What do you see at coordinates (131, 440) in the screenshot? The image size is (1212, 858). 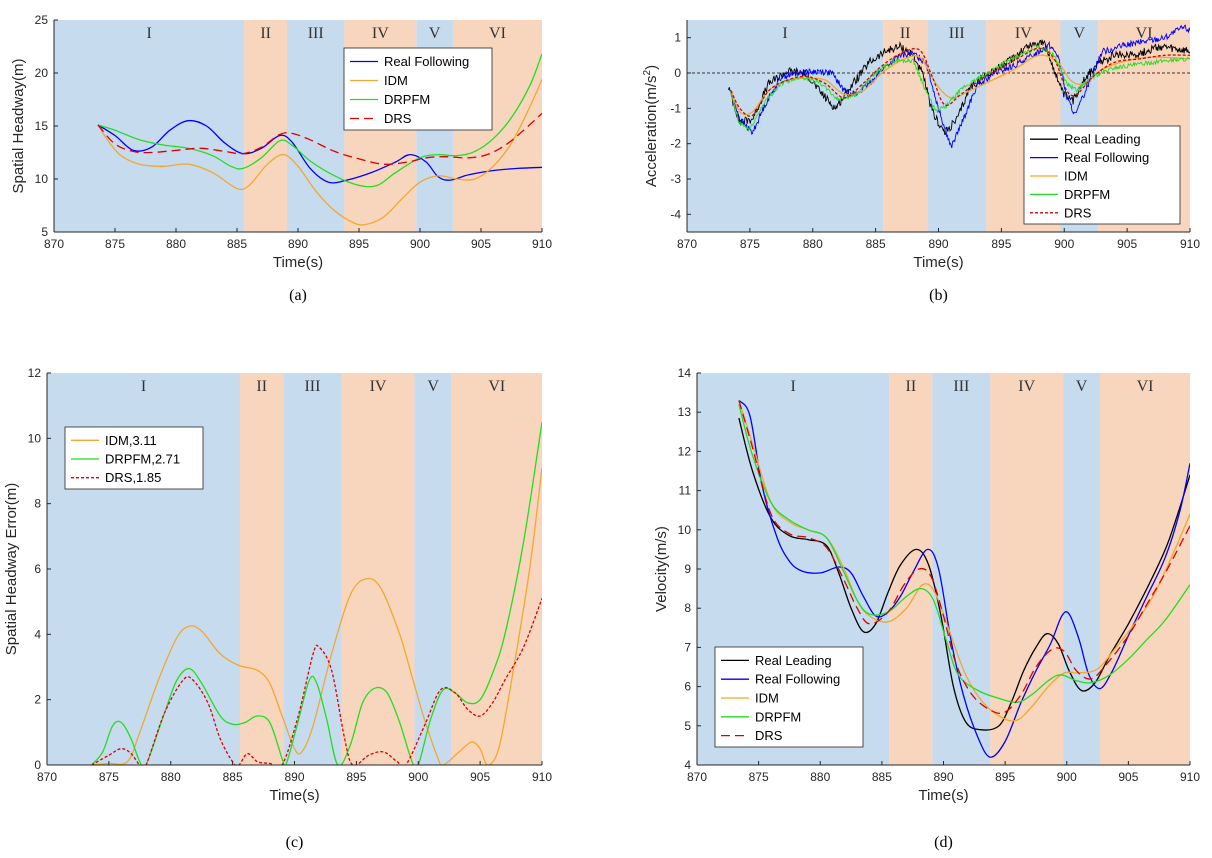 I see `legend-label-c-0: IDM,3.11` at bounding box center [131, 440].